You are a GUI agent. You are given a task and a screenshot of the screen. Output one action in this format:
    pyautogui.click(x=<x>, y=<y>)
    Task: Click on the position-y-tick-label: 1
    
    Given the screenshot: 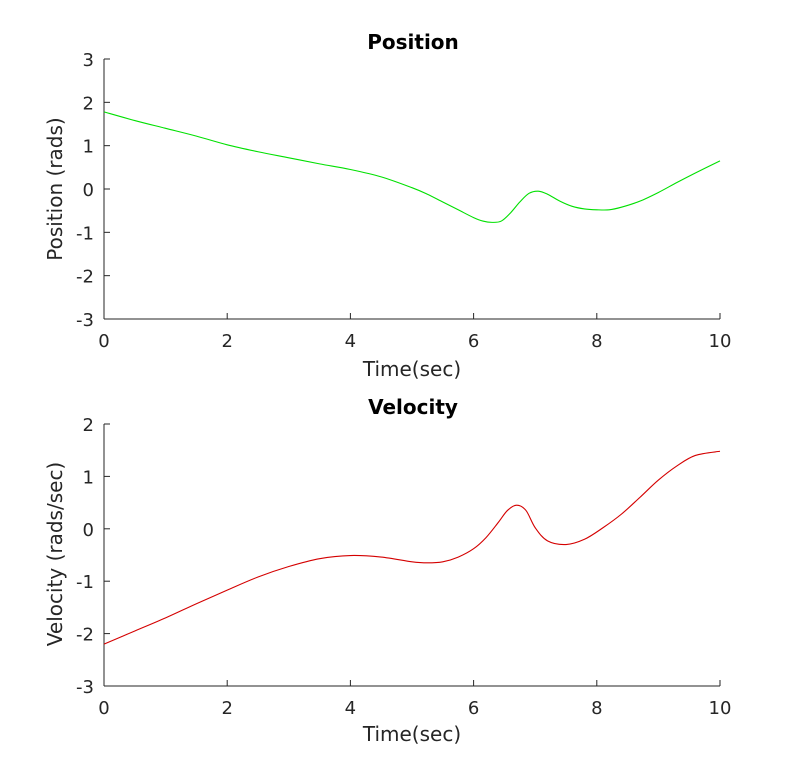 What is the action you would take?
    pyautogui.click(x=88, y=147)
    